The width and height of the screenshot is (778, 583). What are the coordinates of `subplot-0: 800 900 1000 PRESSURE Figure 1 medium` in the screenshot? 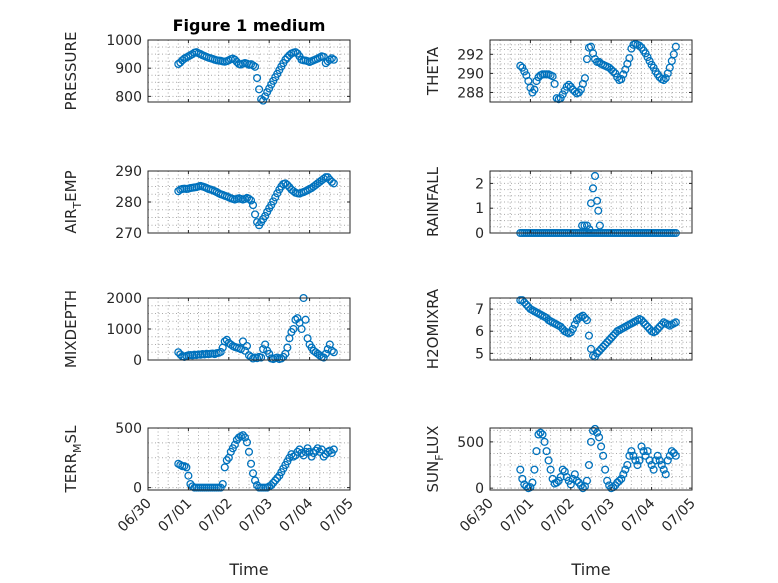 It's located at (206, 63).